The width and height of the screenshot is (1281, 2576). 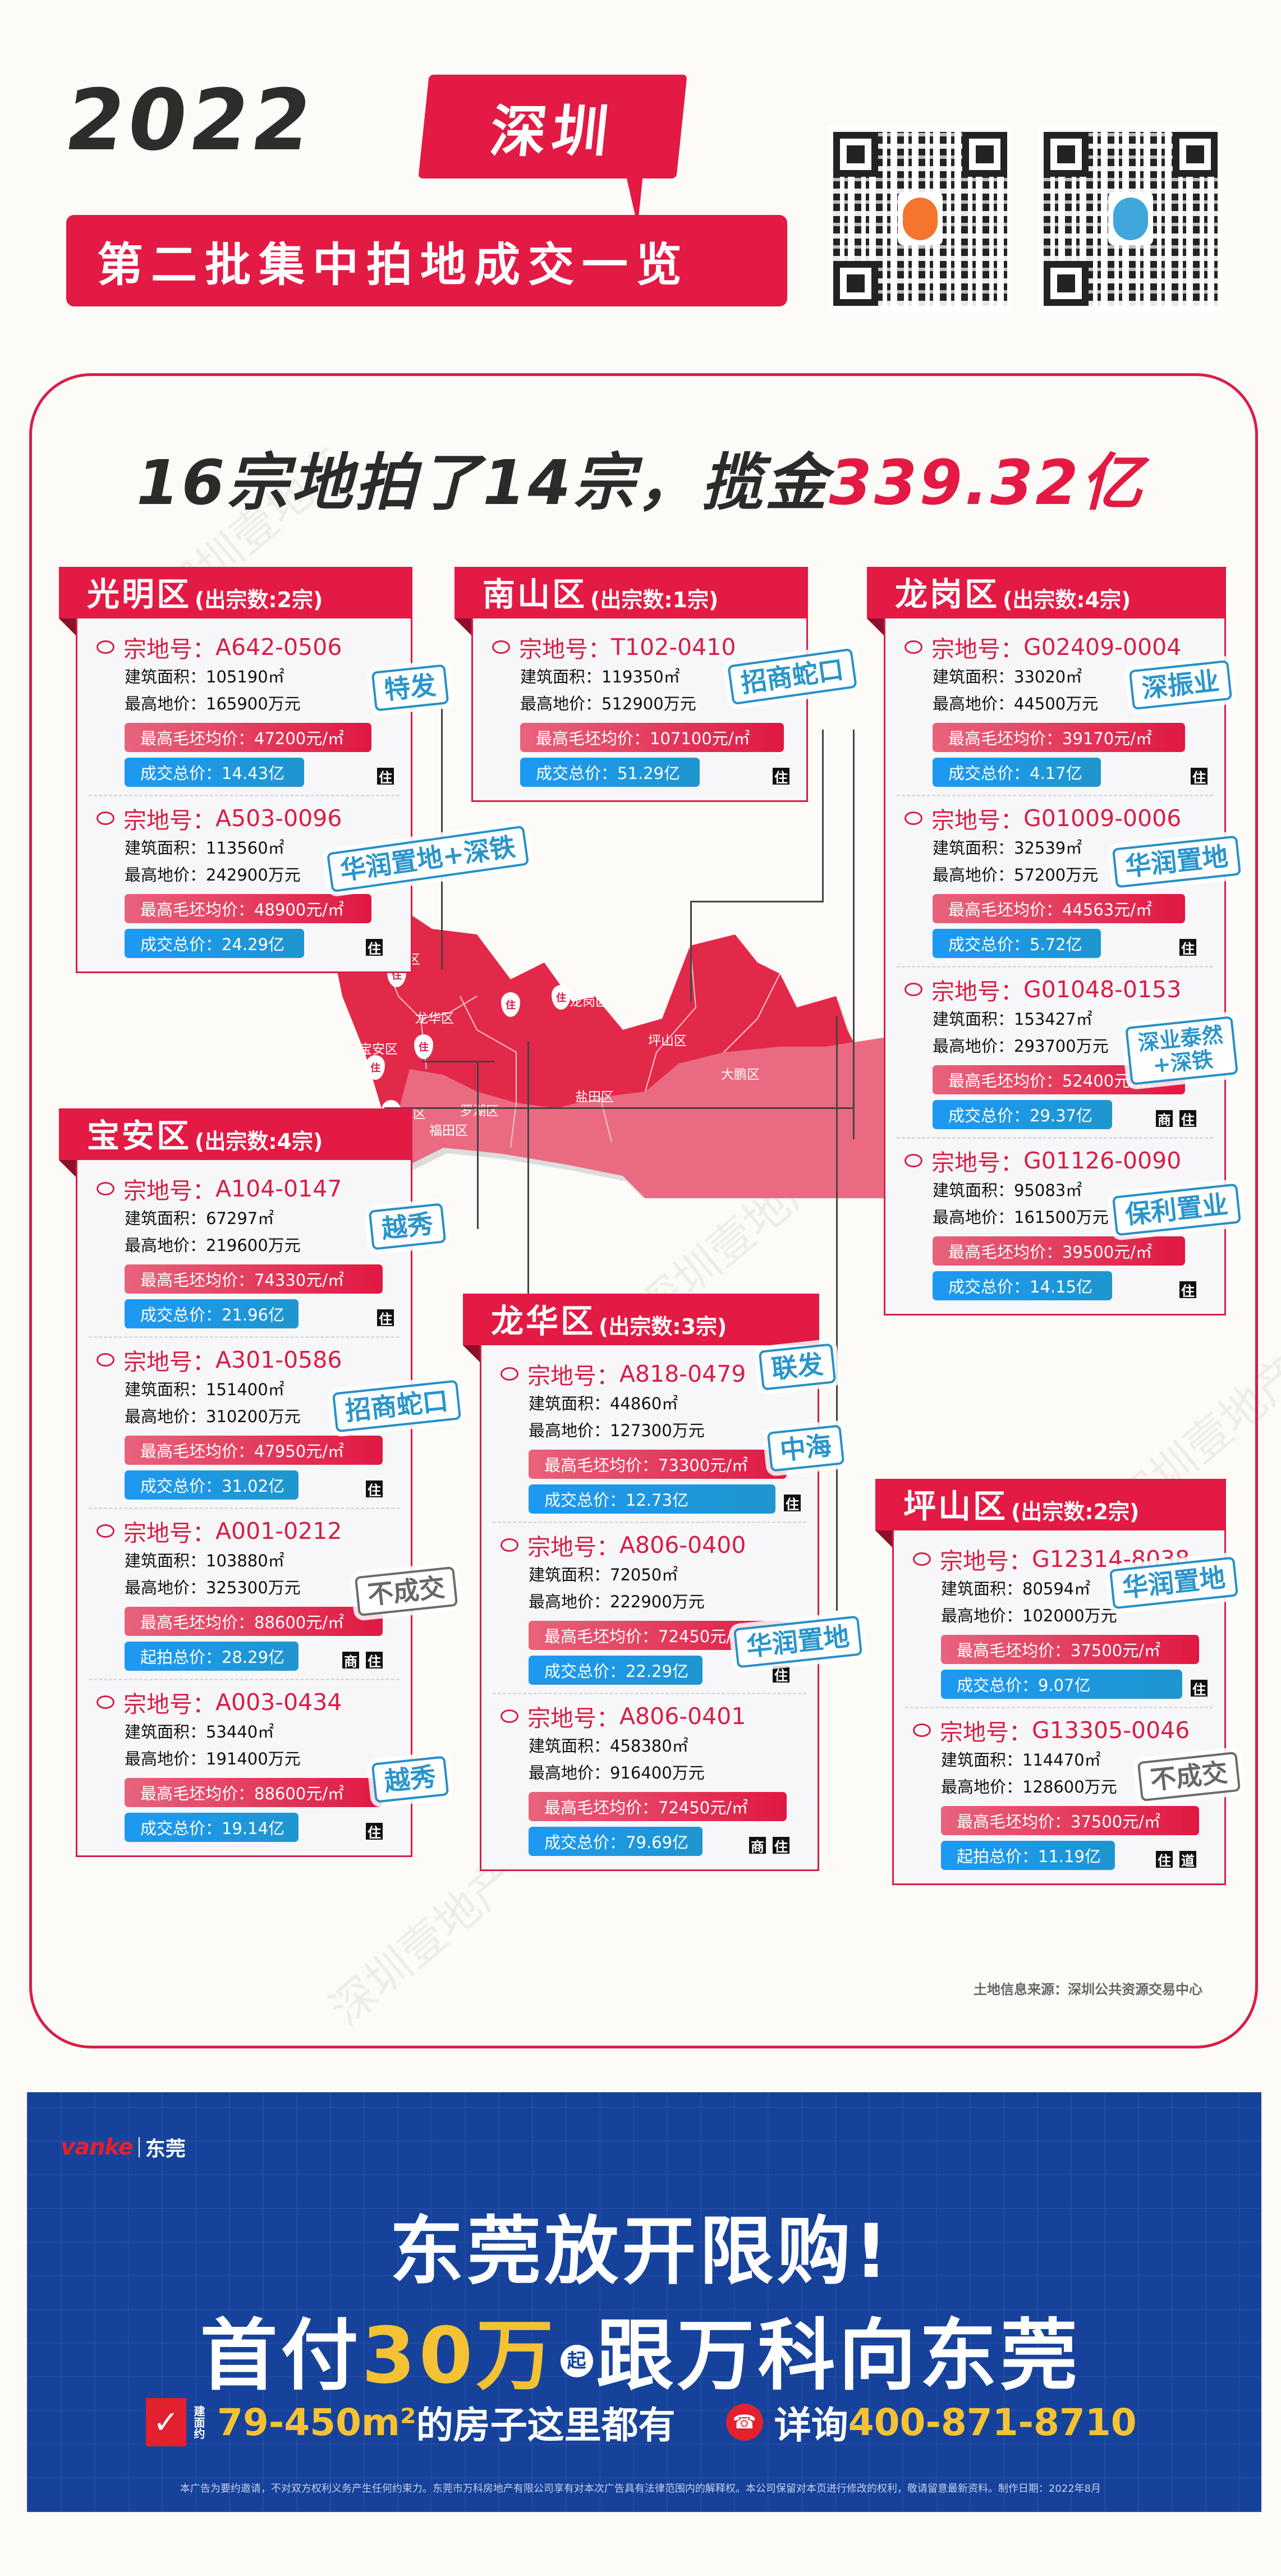 What do you see at coordinates (1061, 1684) in the screenshot?
I see `total-price-bar: 成交总价：9.07亿` at bounding box center [1061, 1684].